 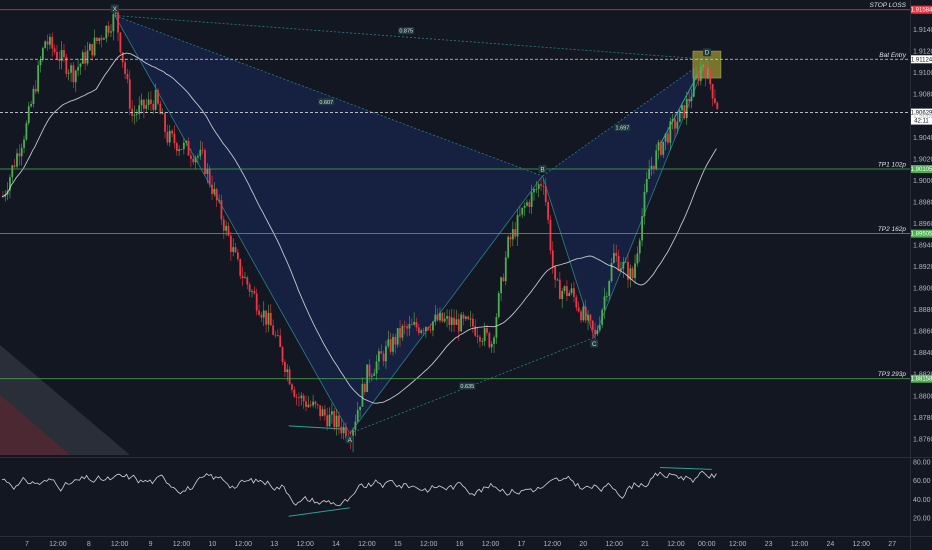 What do you see at coordinates (922, 500) in the screenshot?
I see `rsi-tick-2: 40.00` at bounding box center [922, 500].